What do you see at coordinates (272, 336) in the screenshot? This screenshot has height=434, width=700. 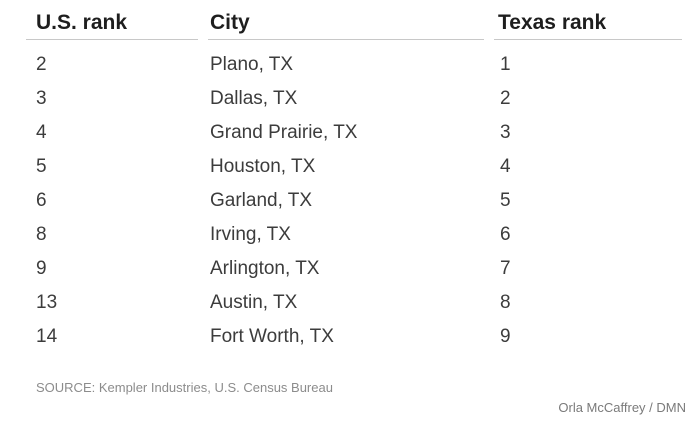 I see `cell-city: Fort Worth, TX` at bounding box center [272, 336].